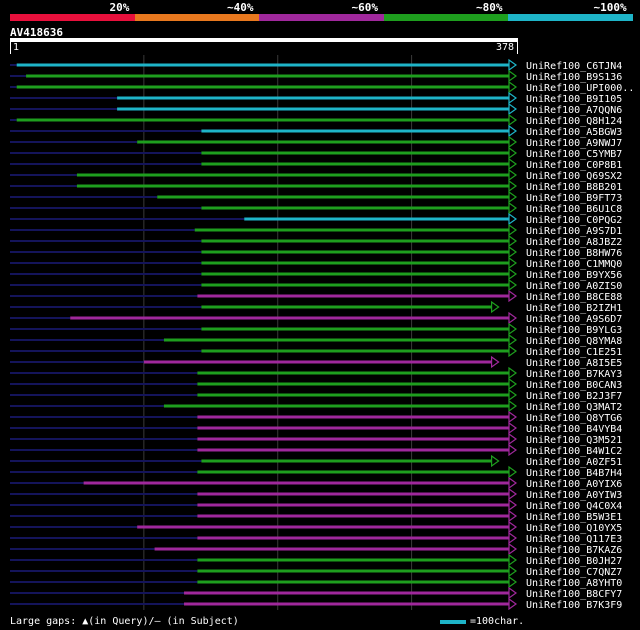 This screenshot has width=640, height=630. I want to click on hit-label: UniRef100_UPI000.., so click(580, 88).